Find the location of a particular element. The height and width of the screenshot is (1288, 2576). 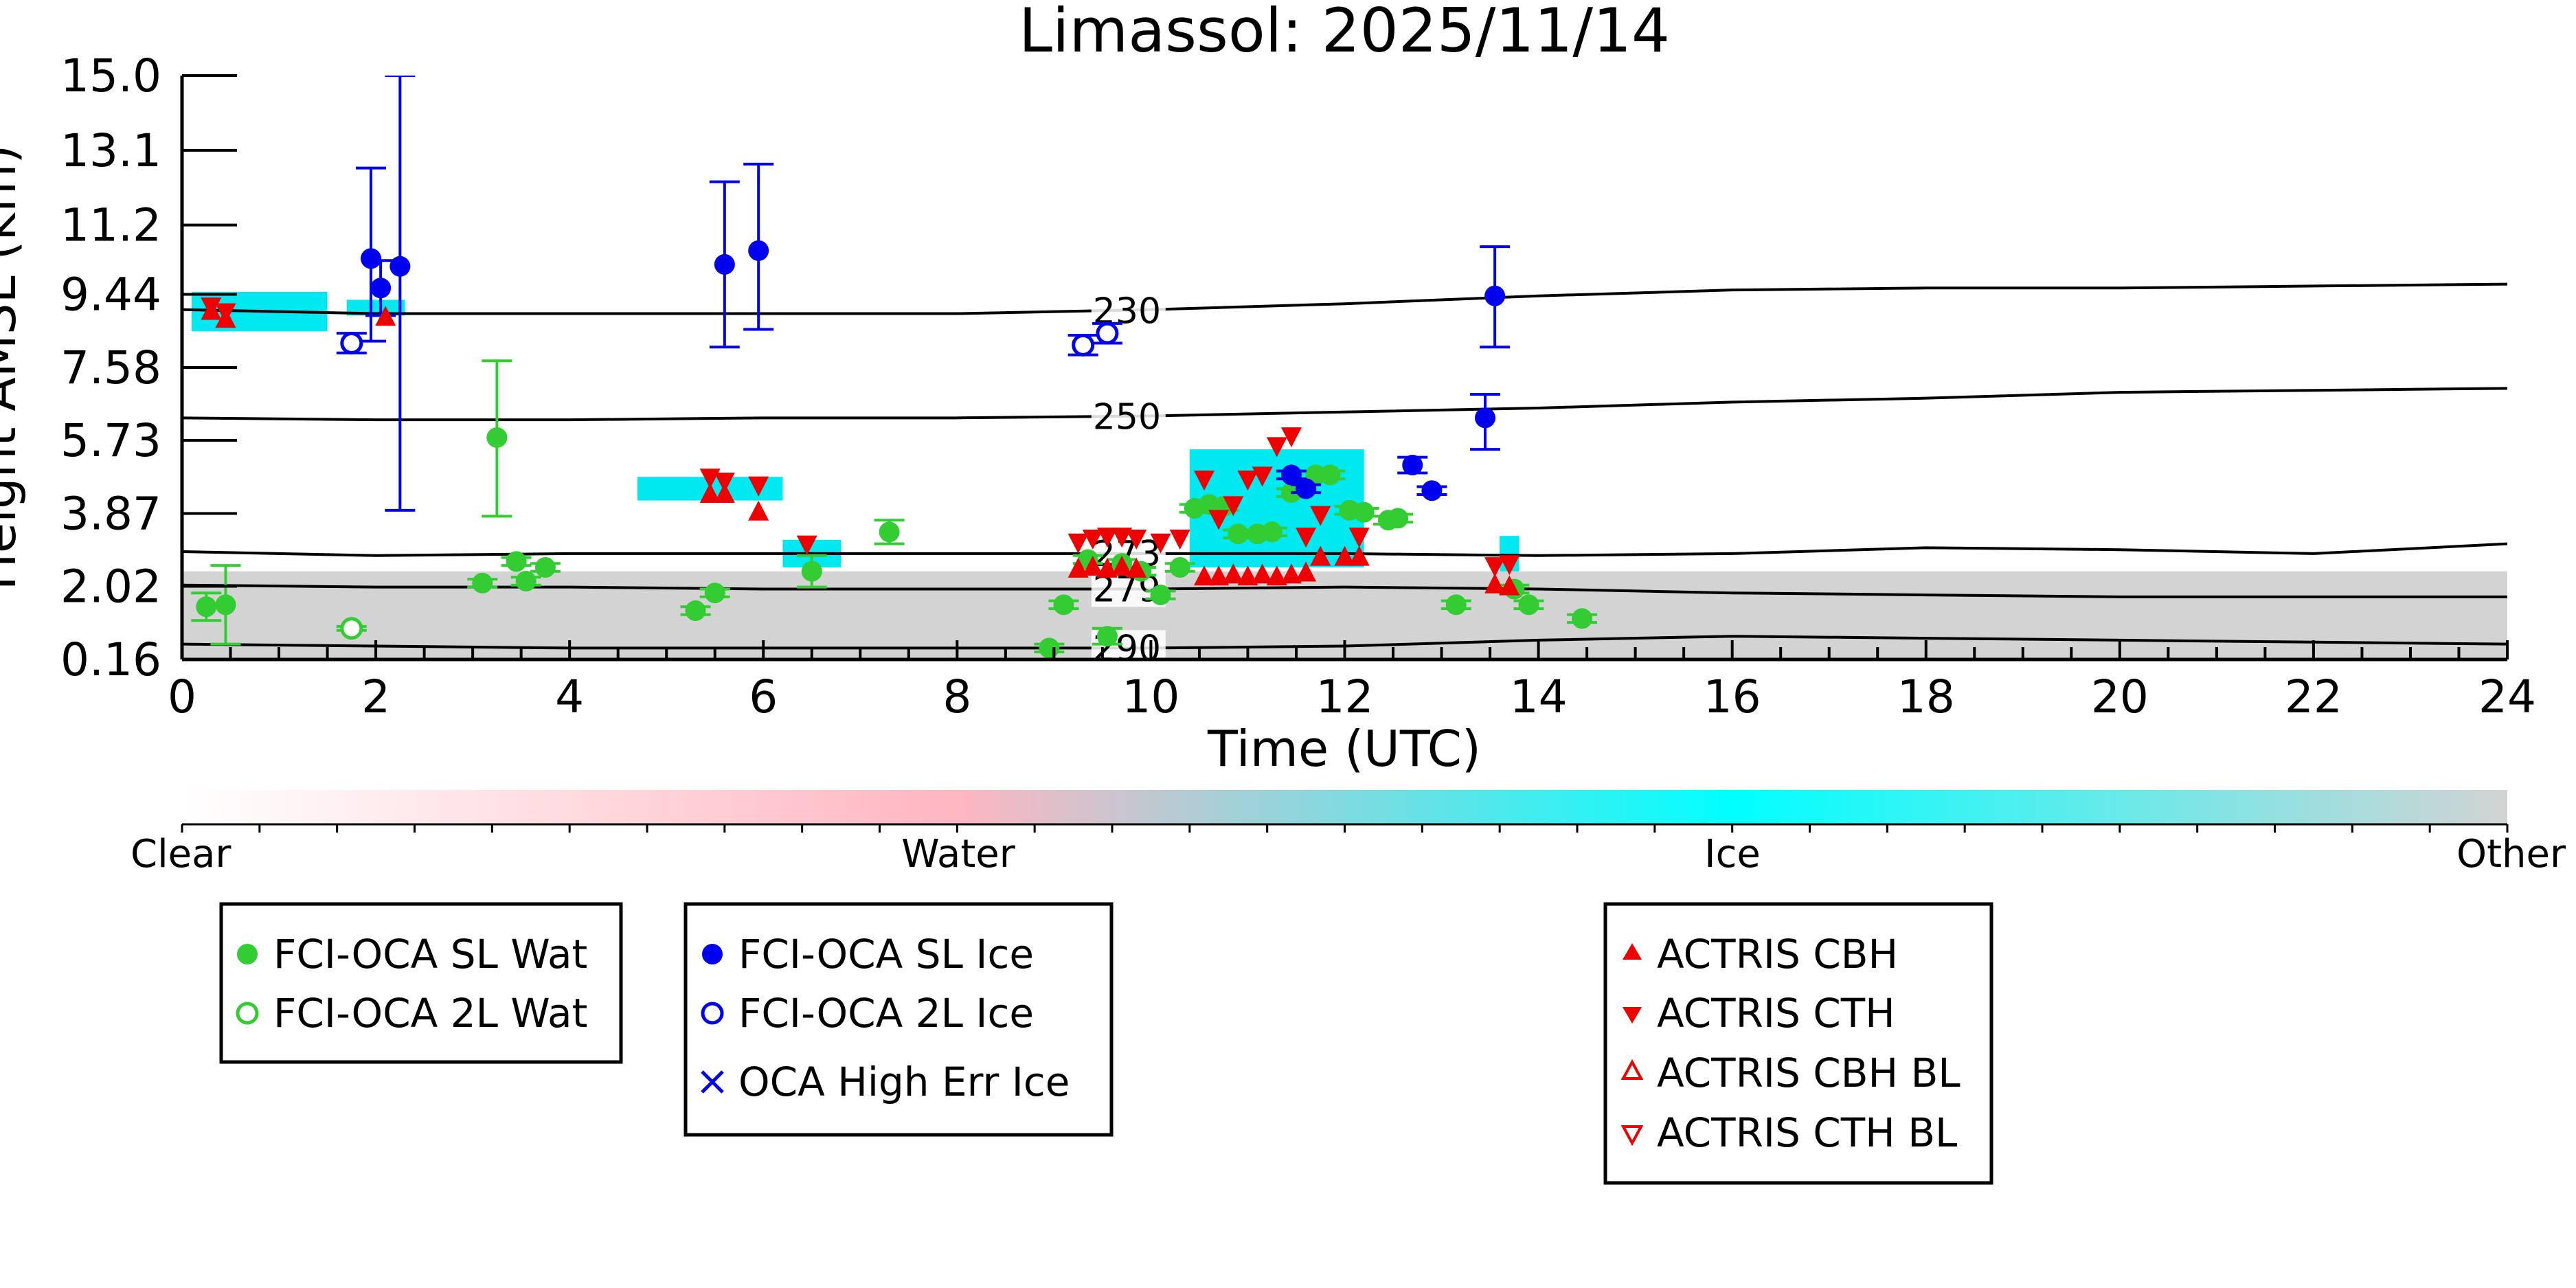

y-axis-label: Height AMSL (km) is located at coordinates (13, 368).